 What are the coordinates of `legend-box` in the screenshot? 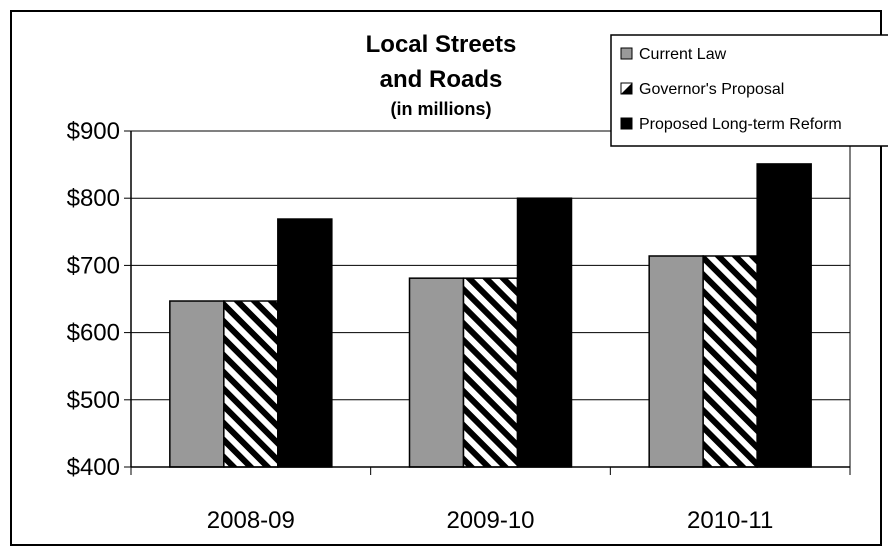 It's located at (749, 90).